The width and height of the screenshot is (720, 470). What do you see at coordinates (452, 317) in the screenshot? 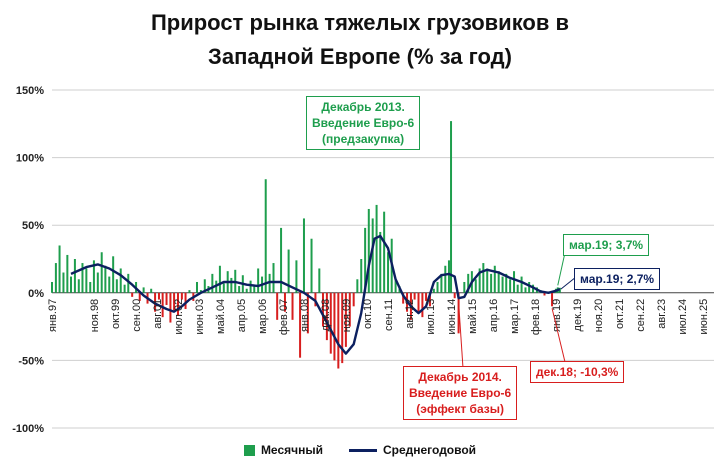
I see `x-tick-label: июн.14` at bounding box center [452, 317].